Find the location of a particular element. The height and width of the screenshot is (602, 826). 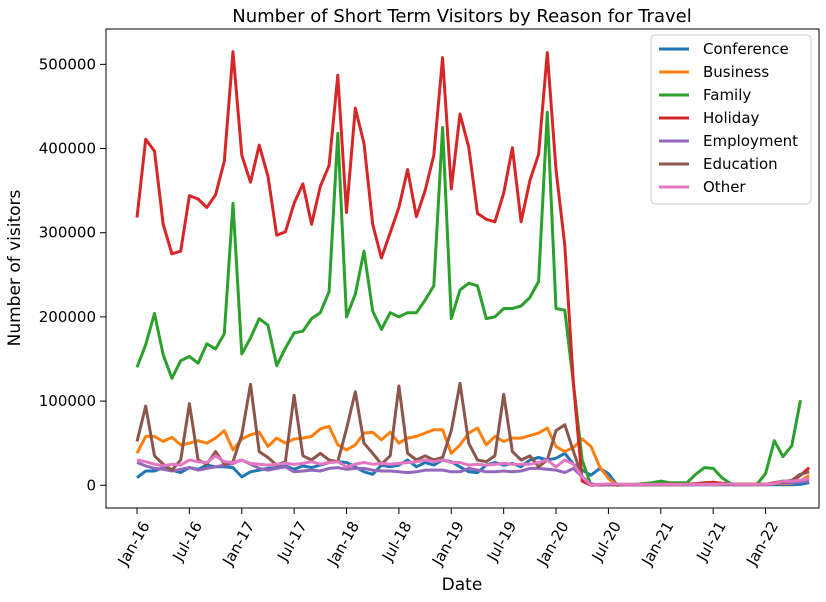

y-tick-label: 200000 is located at coordinates (67, 317).